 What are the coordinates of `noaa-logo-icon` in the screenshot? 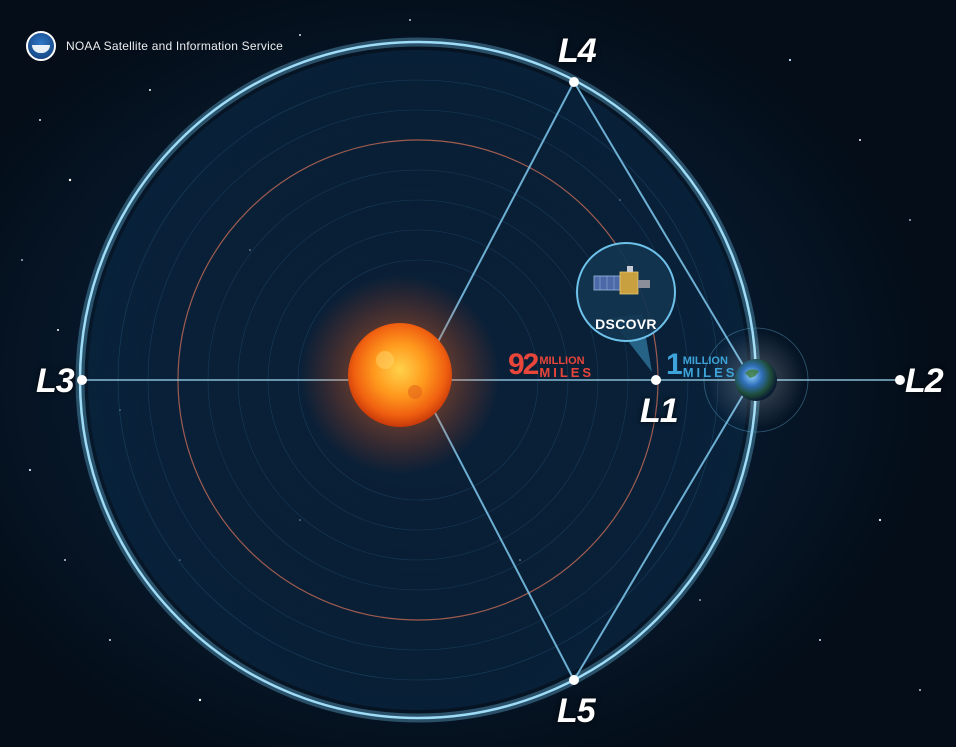 It's located at (41, 46).